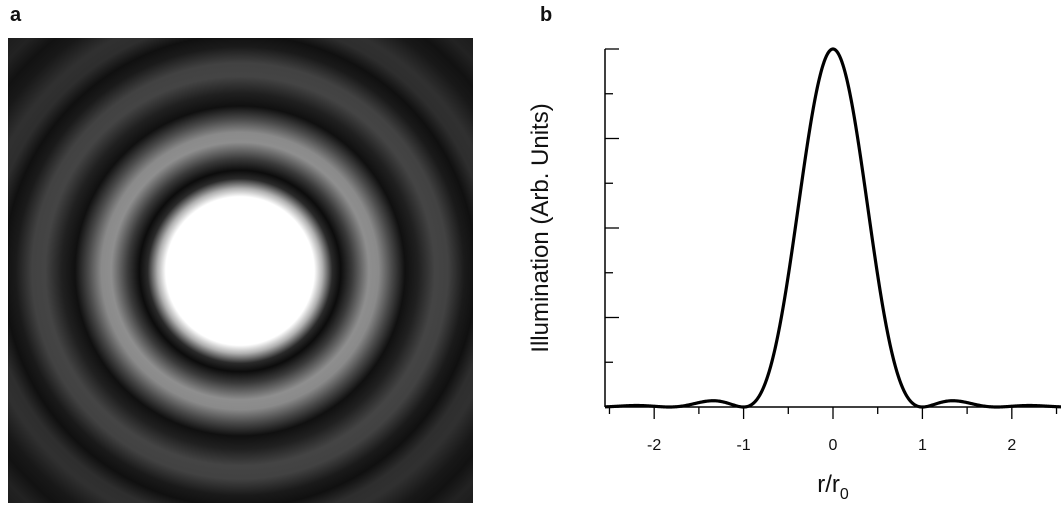  What do you see at coordinates (833, 445) in the screenshot?
I see `x-tick-label: 0` at bounding box center [833, 445].